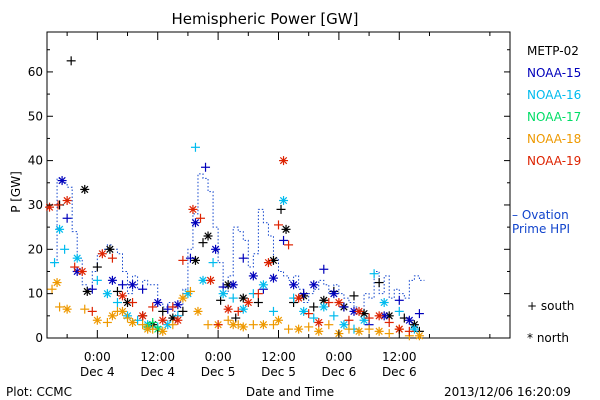 The image size is (600, 400). Describe the element at coordinates (278, 372) in the screenshot. I see `x-tick-date: Dec 5` at that location.